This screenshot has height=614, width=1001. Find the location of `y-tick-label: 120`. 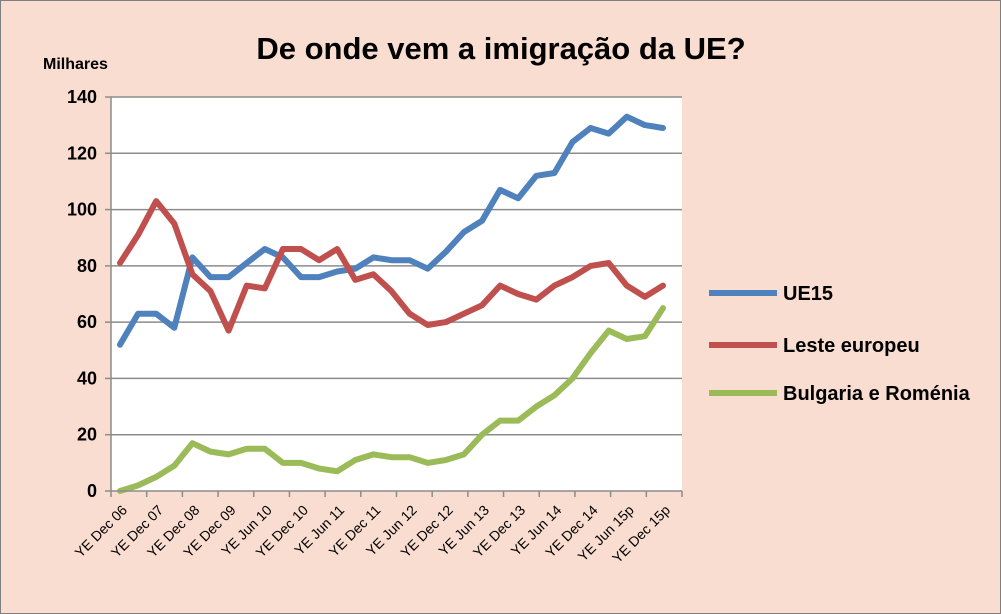

y-tick-label: 120 is located at coordinates (82, 153).